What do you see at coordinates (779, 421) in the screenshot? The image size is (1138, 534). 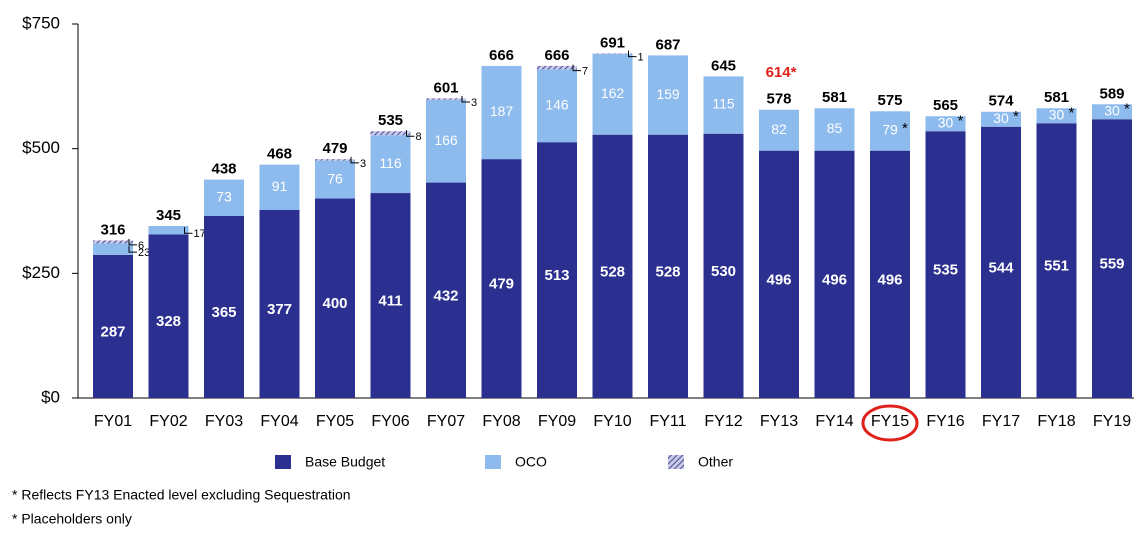 I see `x-tick-label: FY13` at bounding box center [779, 421].